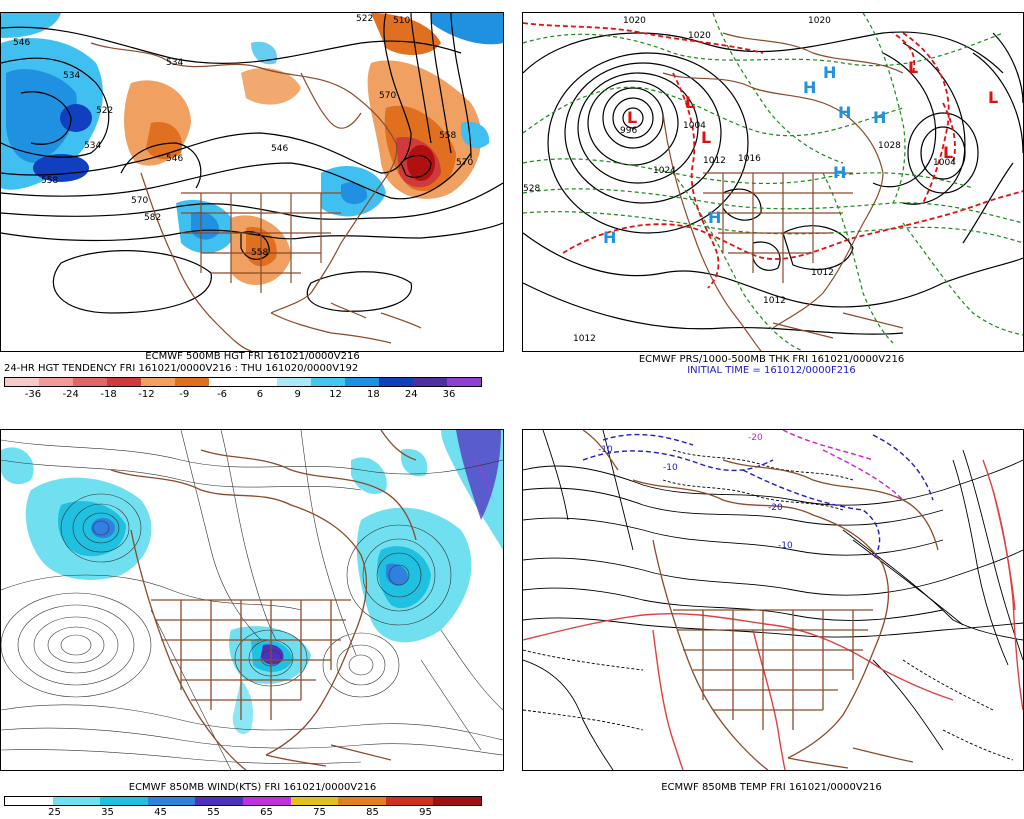 The width and height of the screenshot is (1024, 819). What do you see at coordinates (749, 159) in the screenshot?
I see `isobar-label: 1016` at bounding box center [749, 159].